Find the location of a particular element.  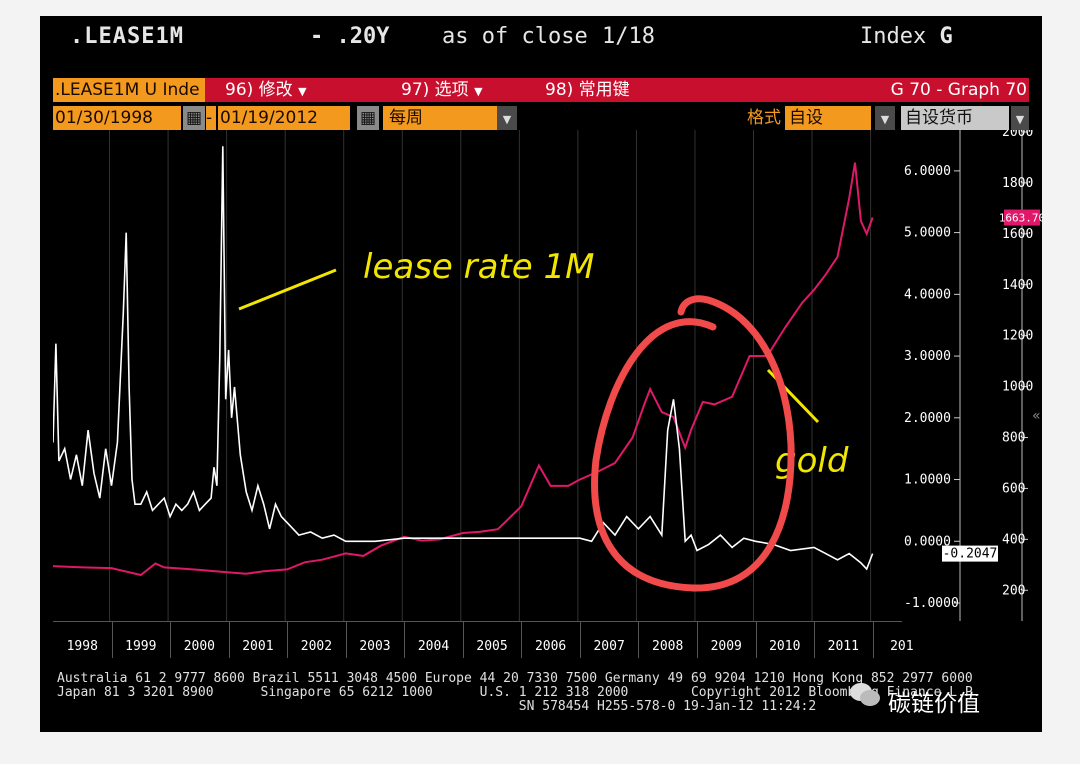

hotkeys-menu: 98) 常用键 is located at coordinates (615, 90).